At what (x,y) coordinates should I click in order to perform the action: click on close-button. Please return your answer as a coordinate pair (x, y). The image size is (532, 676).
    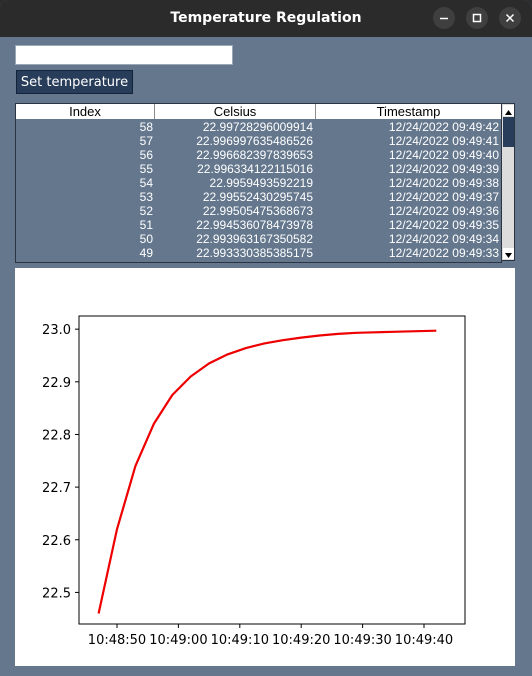
    Looking at the image, I should click on (510, 18).